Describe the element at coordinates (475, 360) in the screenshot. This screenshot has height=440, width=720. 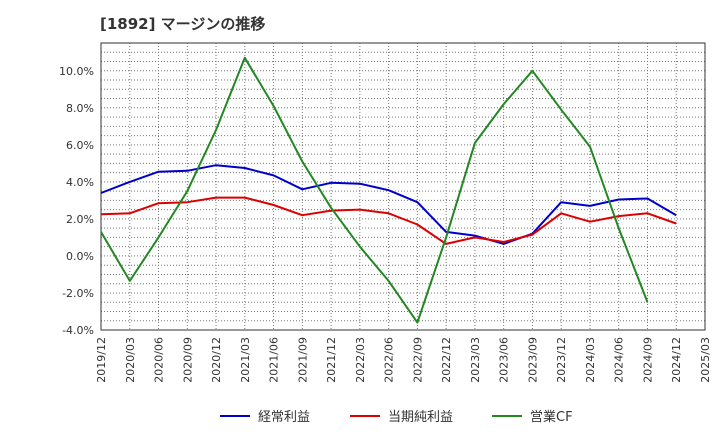
I see `x-tick-label: 2023/03` at that location.